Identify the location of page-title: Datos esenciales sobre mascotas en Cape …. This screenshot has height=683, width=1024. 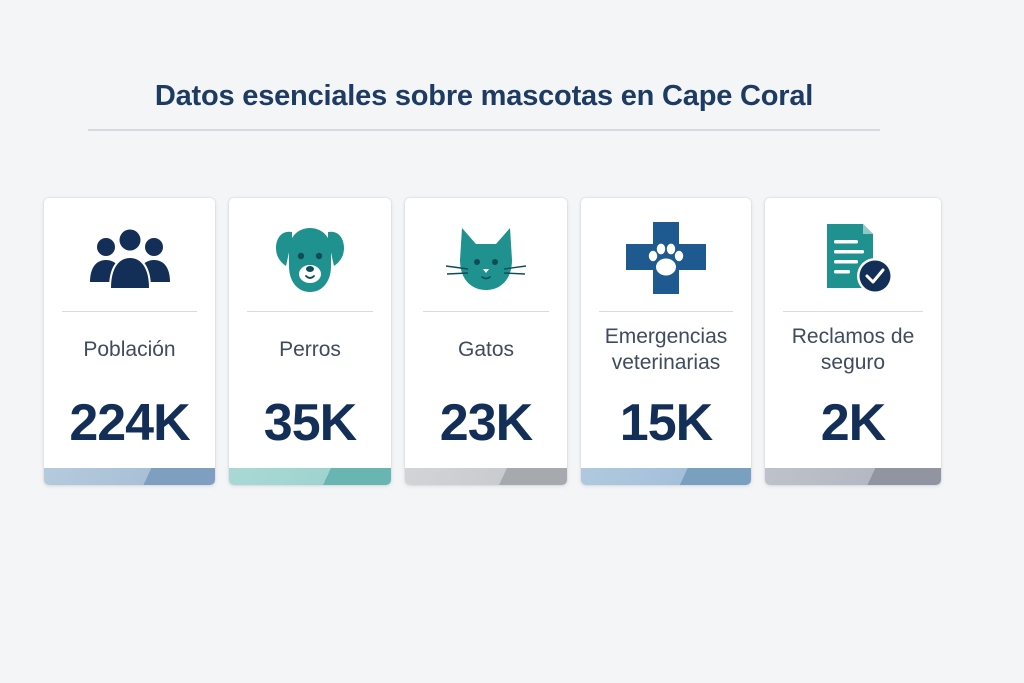
(484, 96).